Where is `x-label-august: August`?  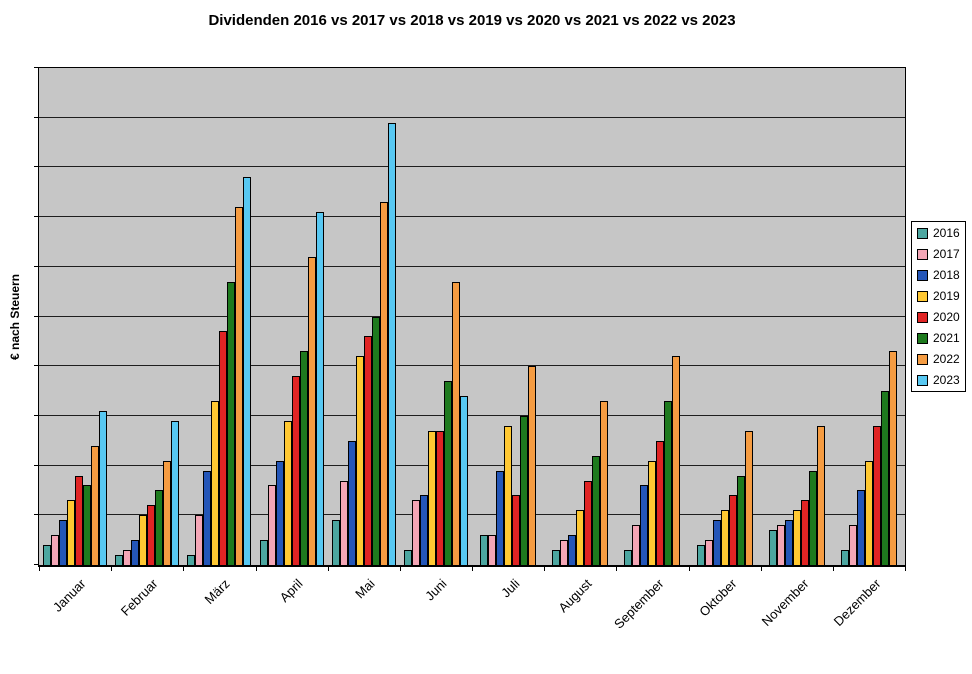
x-label-august: August is located at coordinates (575, 596).